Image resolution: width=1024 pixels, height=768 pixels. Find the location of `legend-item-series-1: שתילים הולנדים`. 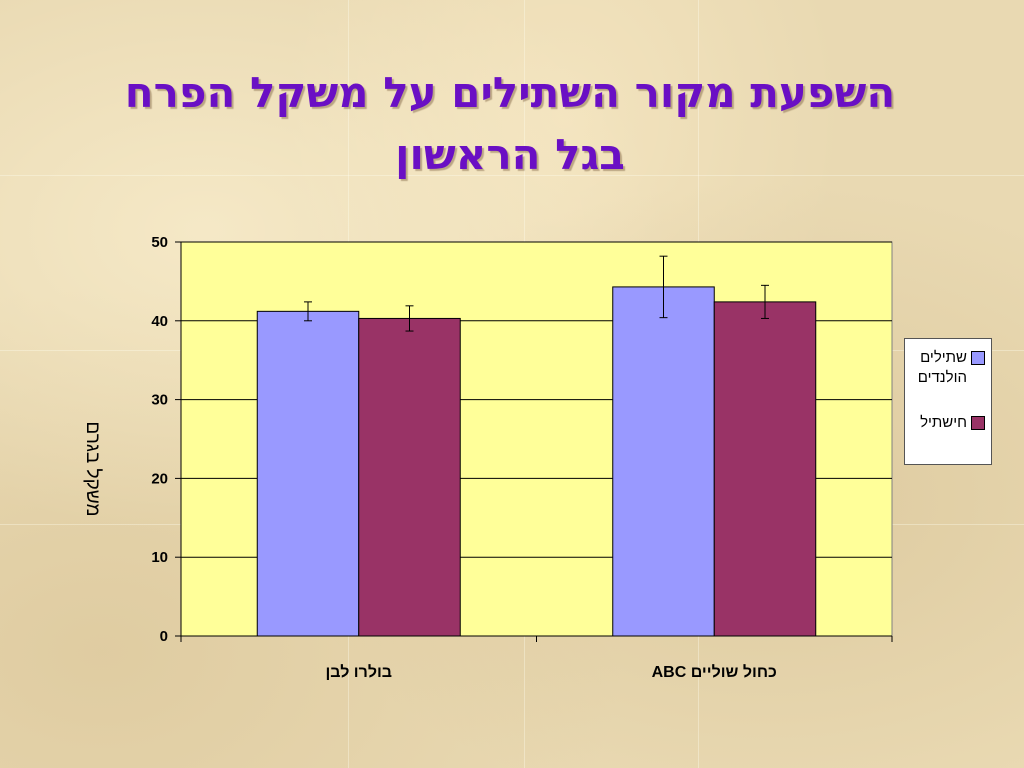

legend-item-series-1: שתילים הולנדים is located at coordinates (946, 368).